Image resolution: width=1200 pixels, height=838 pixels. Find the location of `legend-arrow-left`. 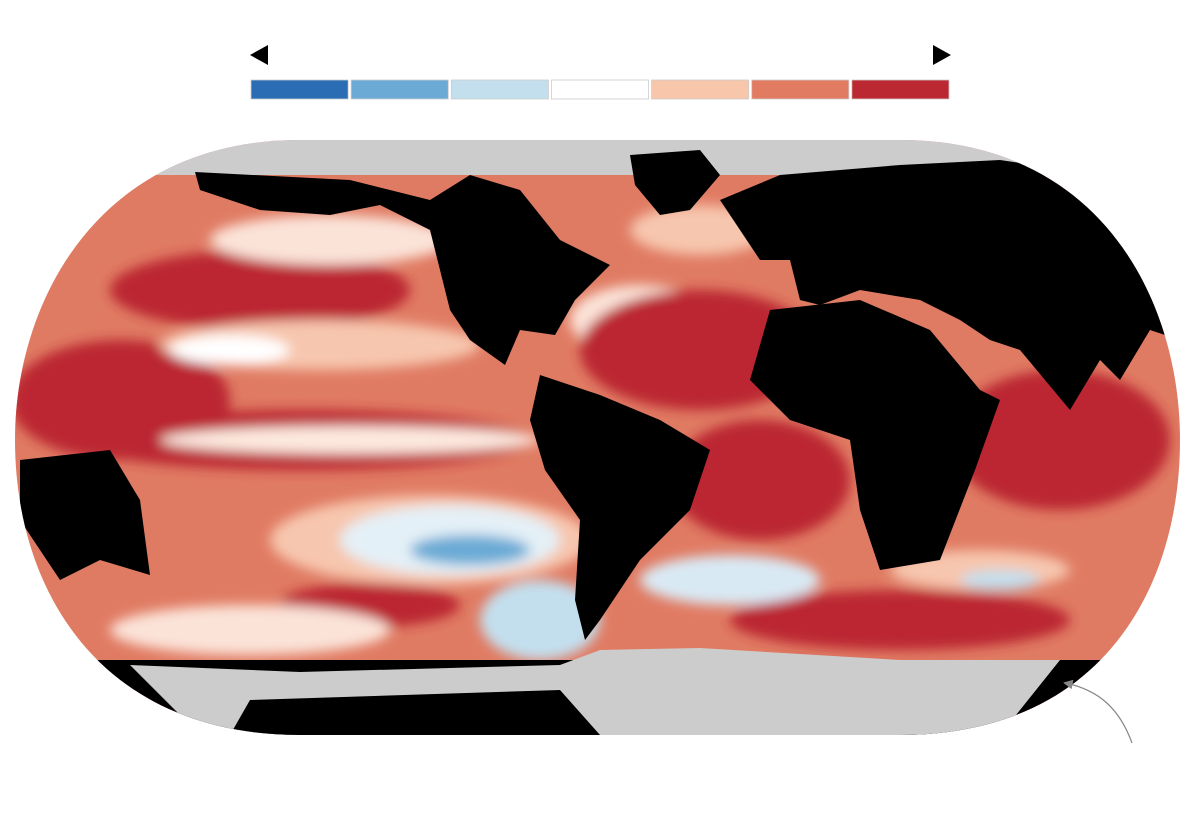

legend-arrow-left is located at coordinates (259, 55).